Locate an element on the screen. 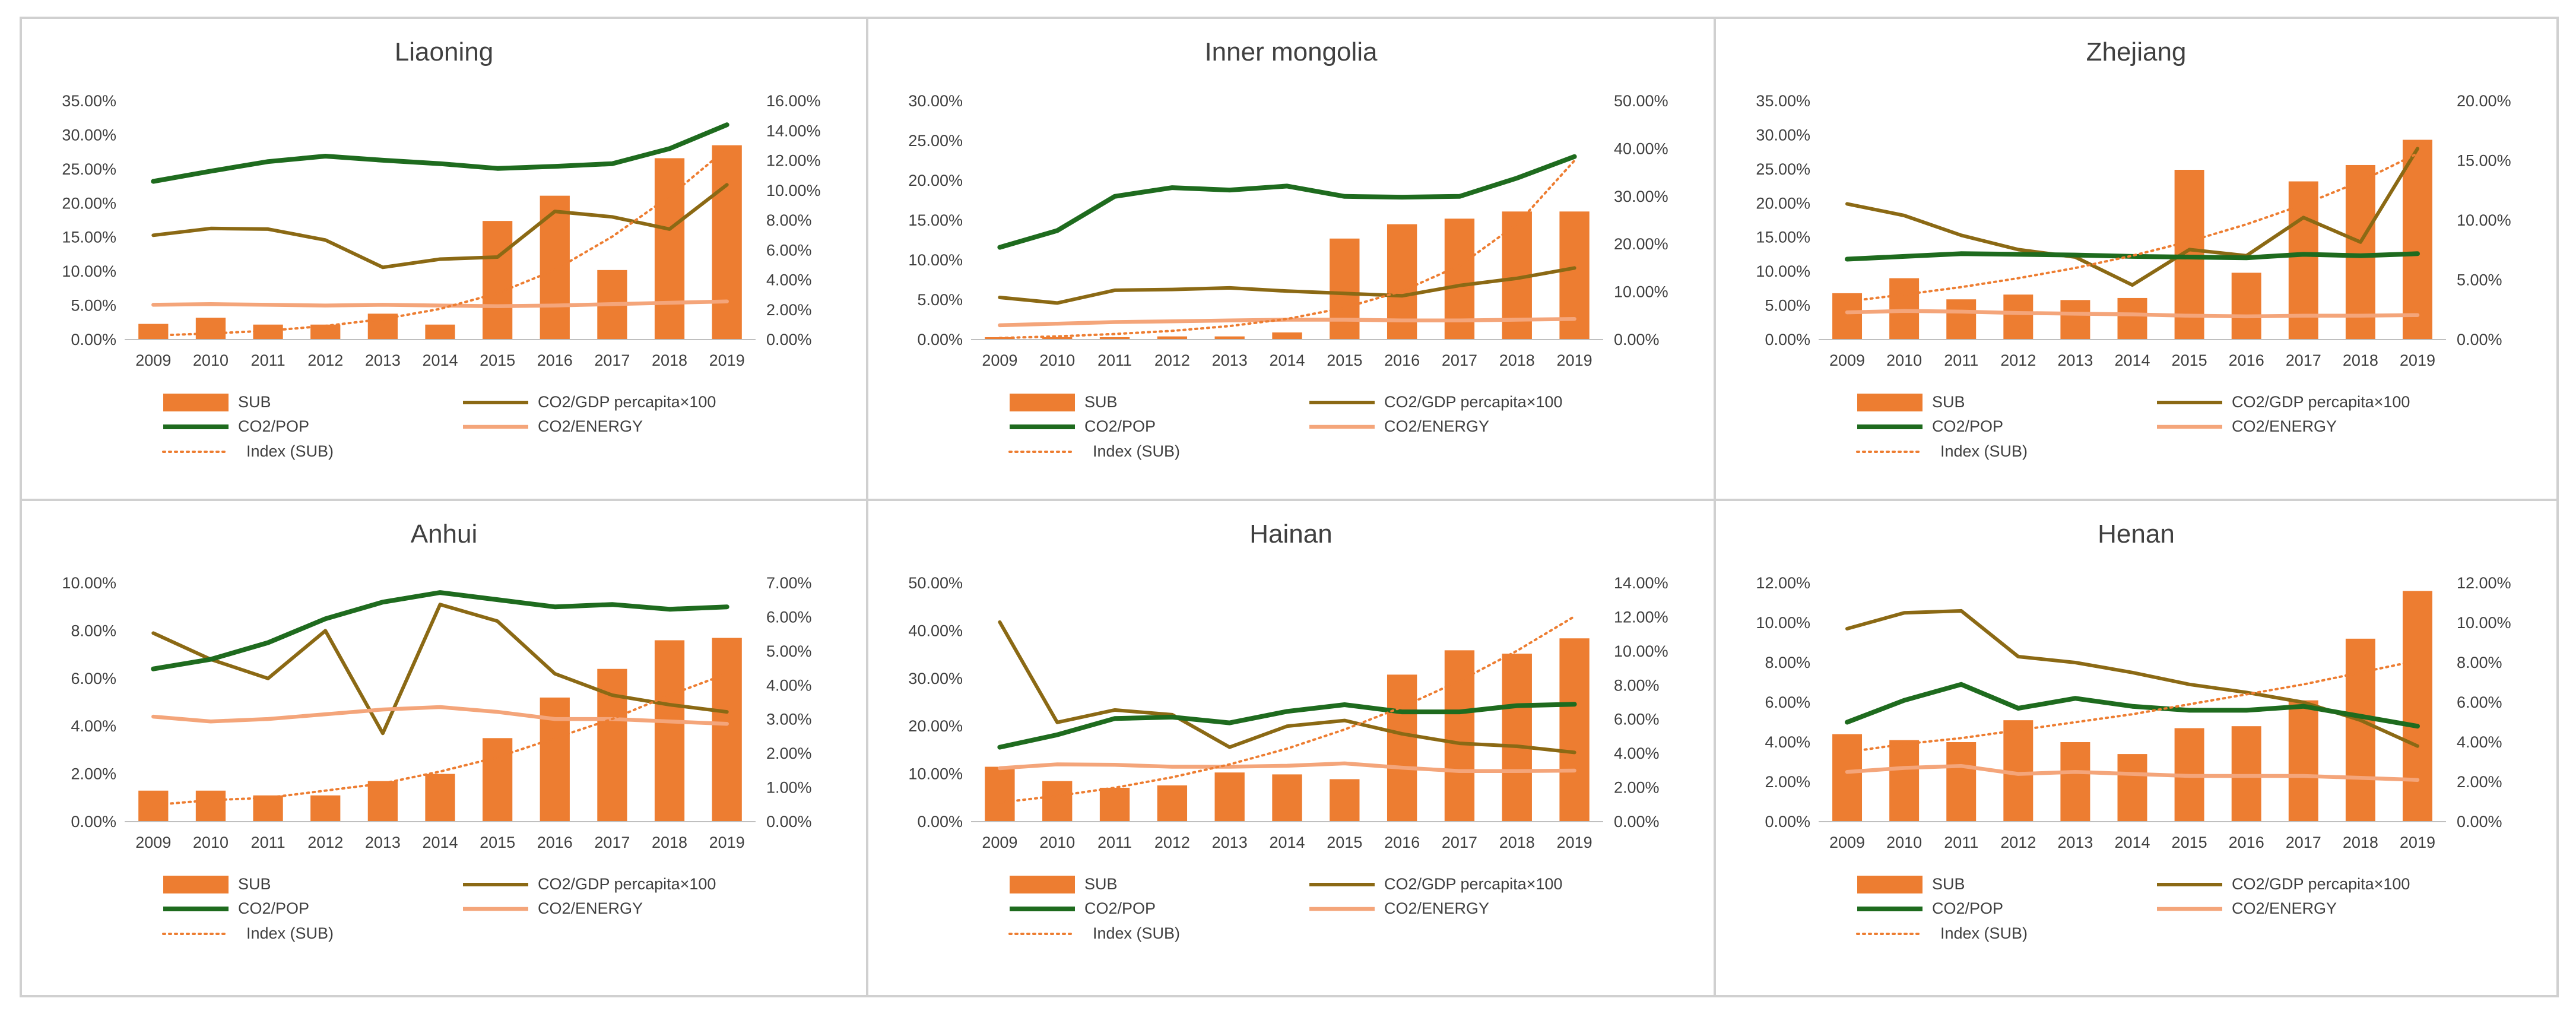  x-tick-label: 2011 is located at coordinates (1961, 842).